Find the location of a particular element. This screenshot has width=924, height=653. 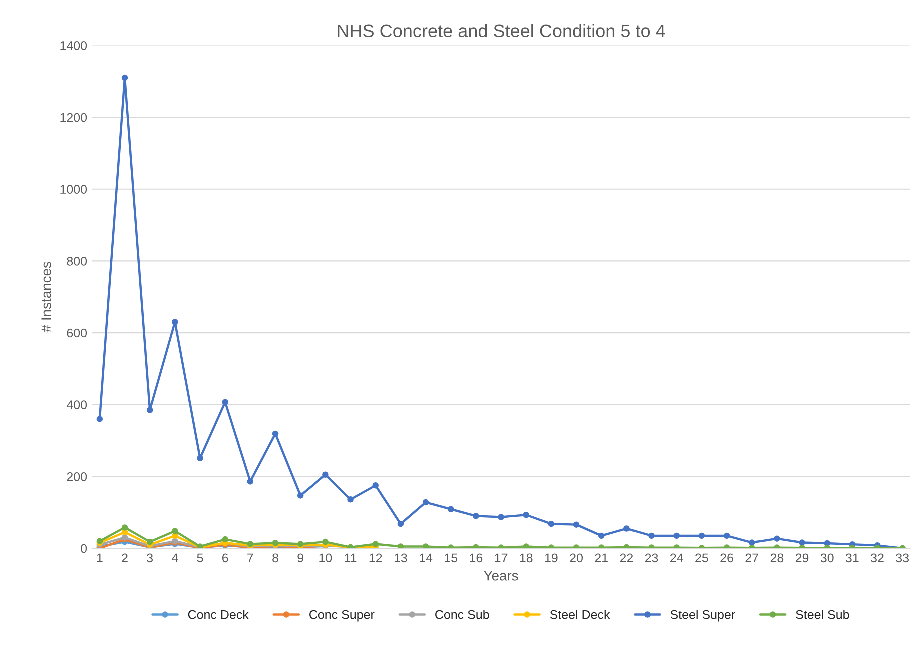

legend-label: Conc Super is located at coordinates (342, 616).